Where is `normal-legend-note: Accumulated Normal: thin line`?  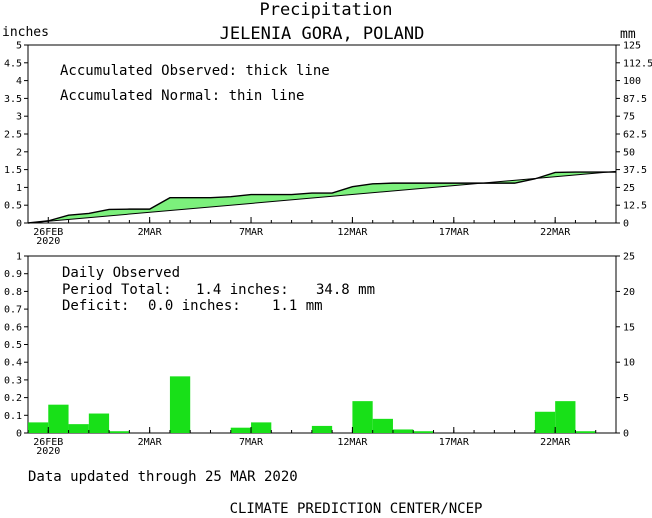
normal-legend-note: Accumulated Normal: thin line is located at coordinates (182, 96).